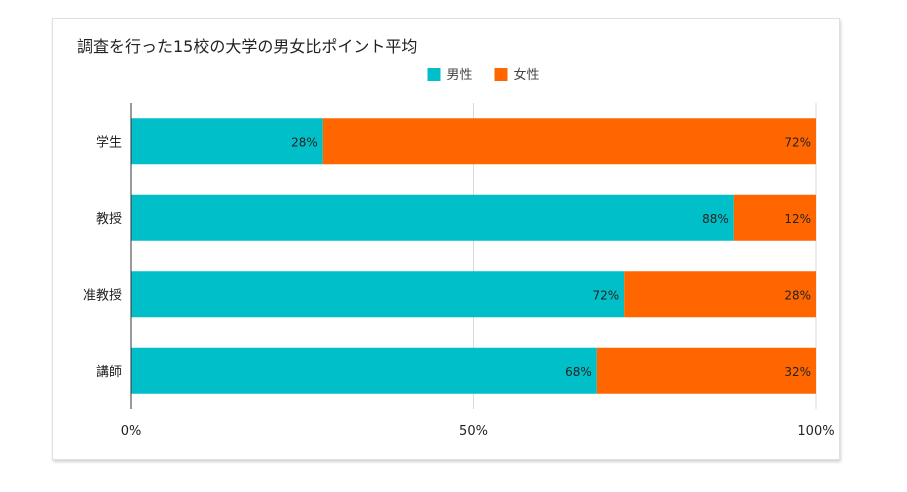 The image size is (907, 492). I want to click on legend: 男性 女性, so click(483, 75).